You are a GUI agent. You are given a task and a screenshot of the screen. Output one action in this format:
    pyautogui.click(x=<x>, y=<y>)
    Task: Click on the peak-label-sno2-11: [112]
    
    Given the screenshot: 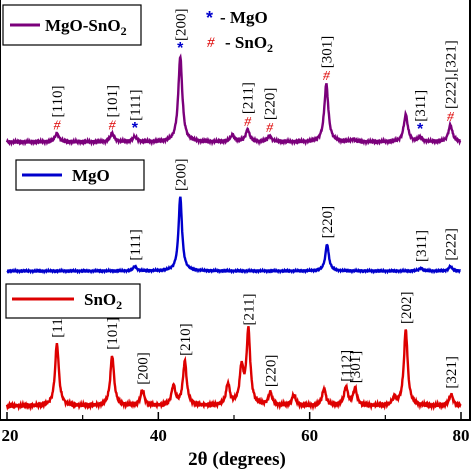 What is the action you would take?
    pyautogui.click(x=347, y=366)
    